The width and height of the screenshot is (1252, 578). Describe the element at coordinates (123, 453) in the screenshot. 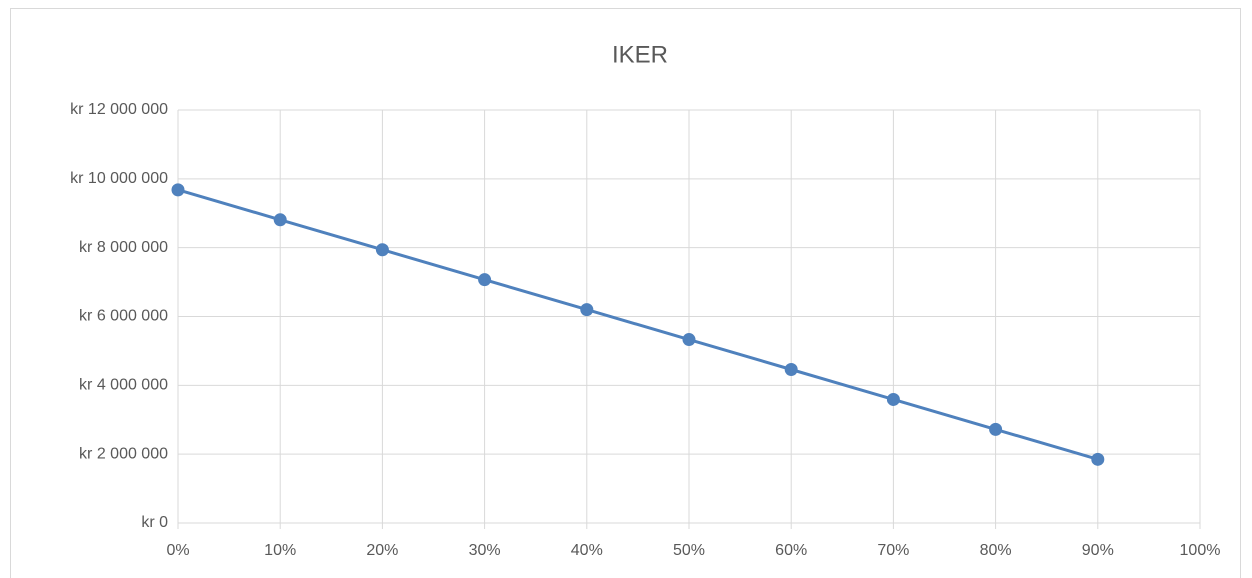

I see `y-tick-label: kr 2 000 000` at that location.